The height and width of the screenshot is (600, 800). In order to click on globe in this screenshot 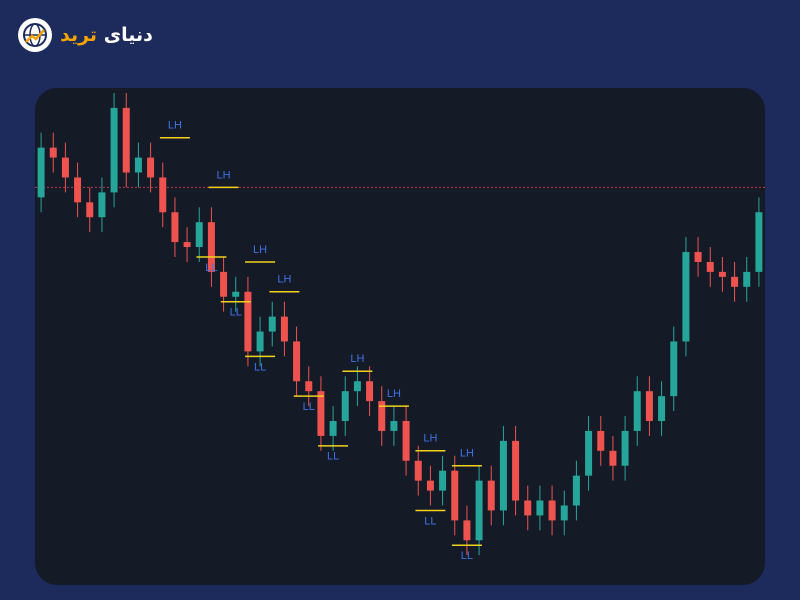, I will do `click(35, 35)`.